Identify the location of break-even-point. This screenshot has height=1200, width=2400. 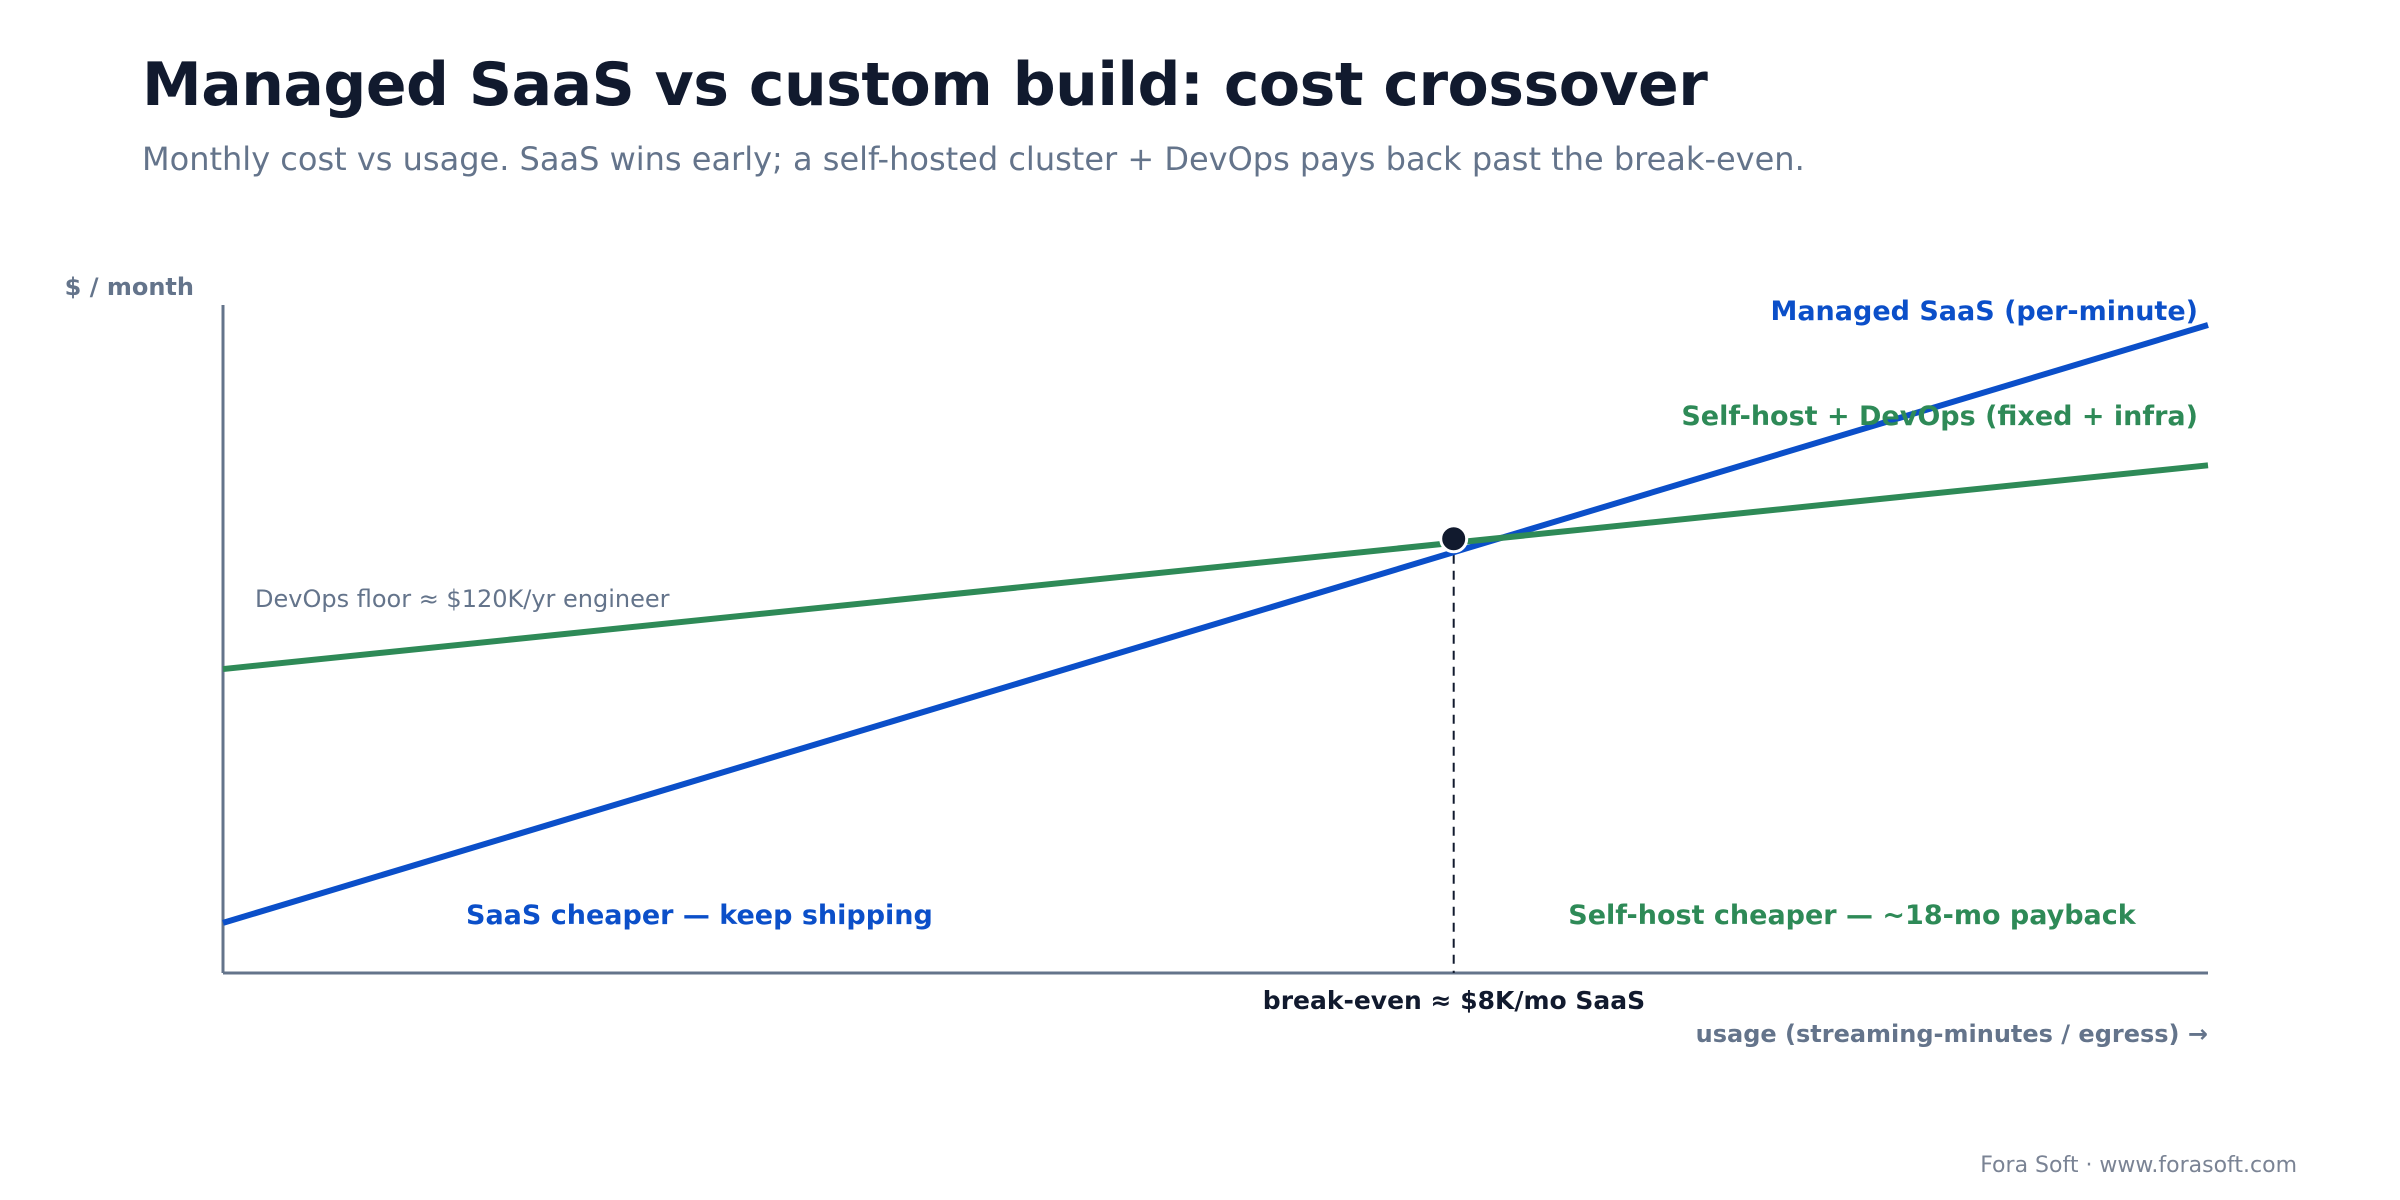
(1454, 539).